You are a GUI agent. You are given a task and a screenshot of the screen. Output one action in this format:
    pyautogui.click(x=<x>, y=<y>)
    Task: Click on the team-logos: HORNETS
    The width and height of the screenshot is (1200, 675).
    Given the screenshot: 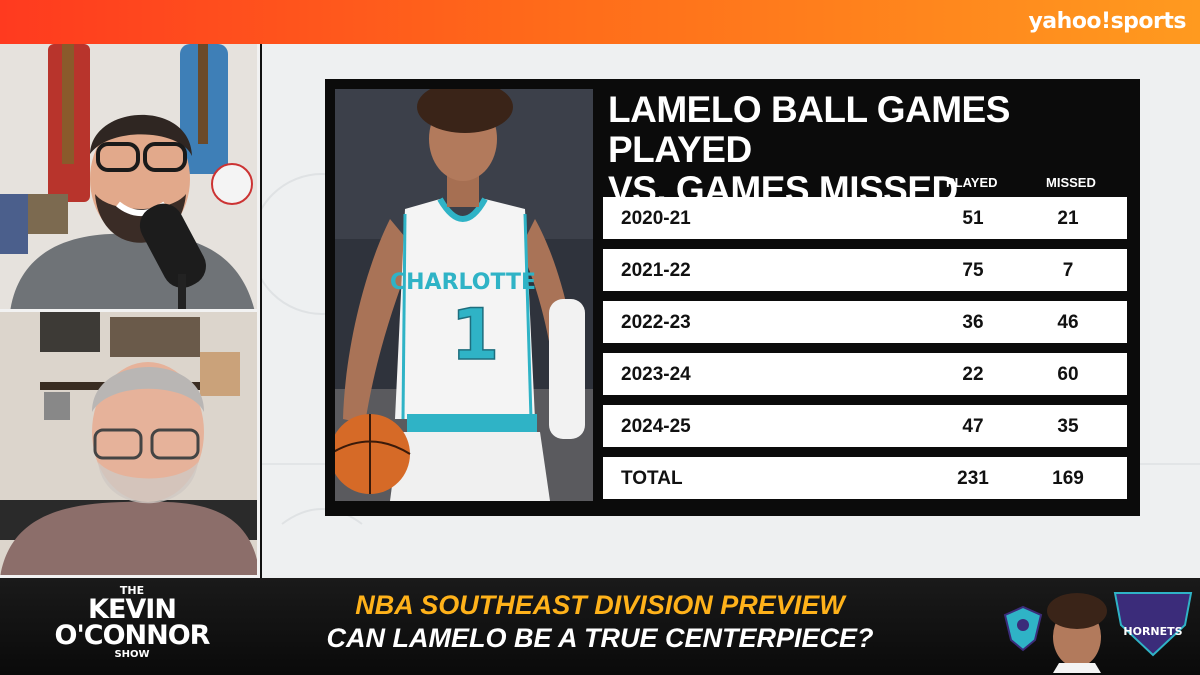 What is the action you would take?
    pyautogui.click(x=1095, y=629)
    